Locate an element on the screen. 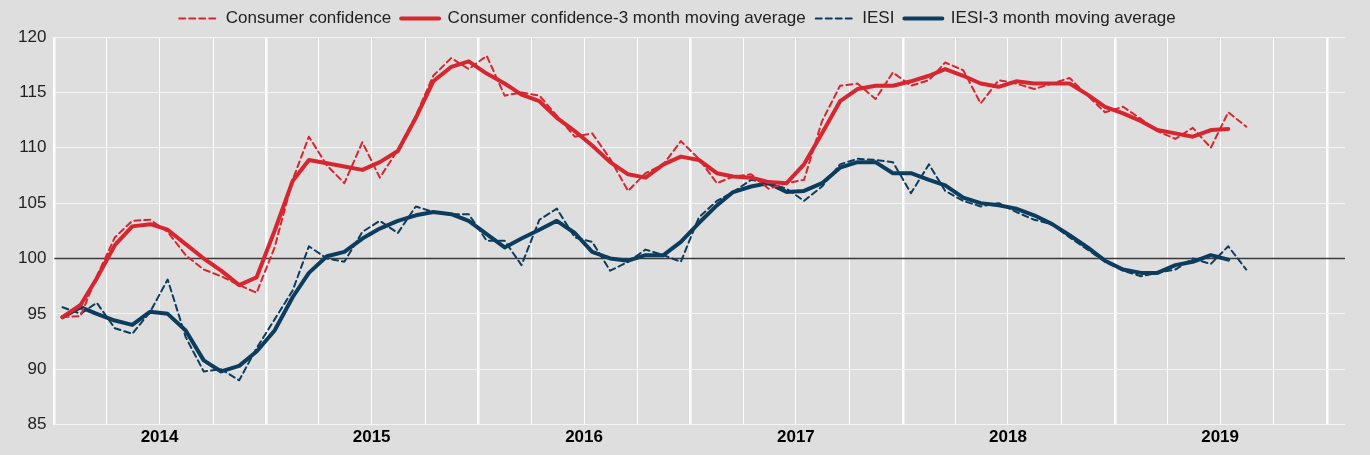 Image resolution: width=1370 pixels, height=455 pixels. y-tick-label: 105 is located at coordinates (32, 202).